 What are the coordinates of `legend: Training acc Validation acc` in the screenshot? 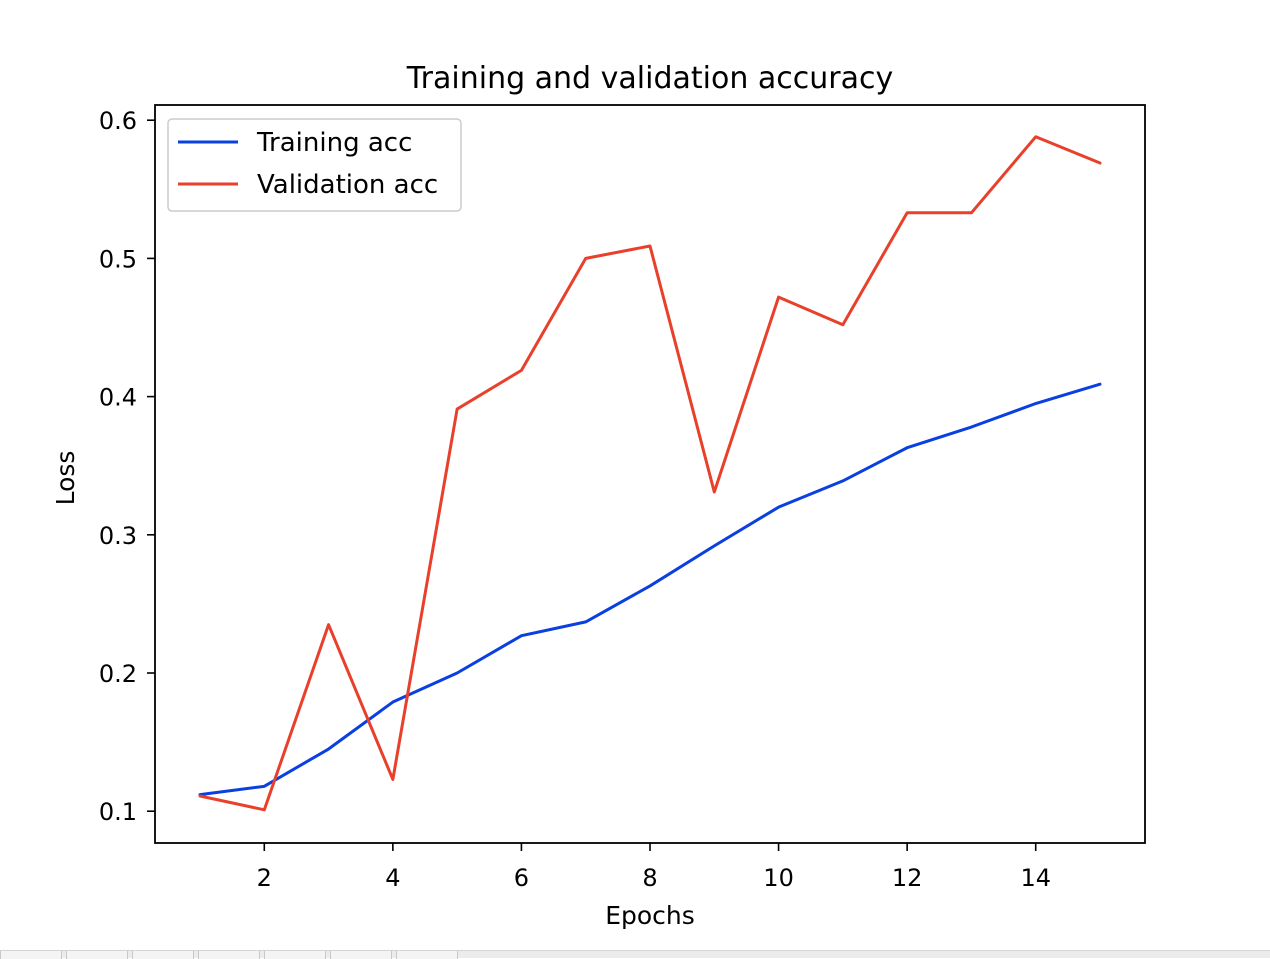 It's located at (314, 165).